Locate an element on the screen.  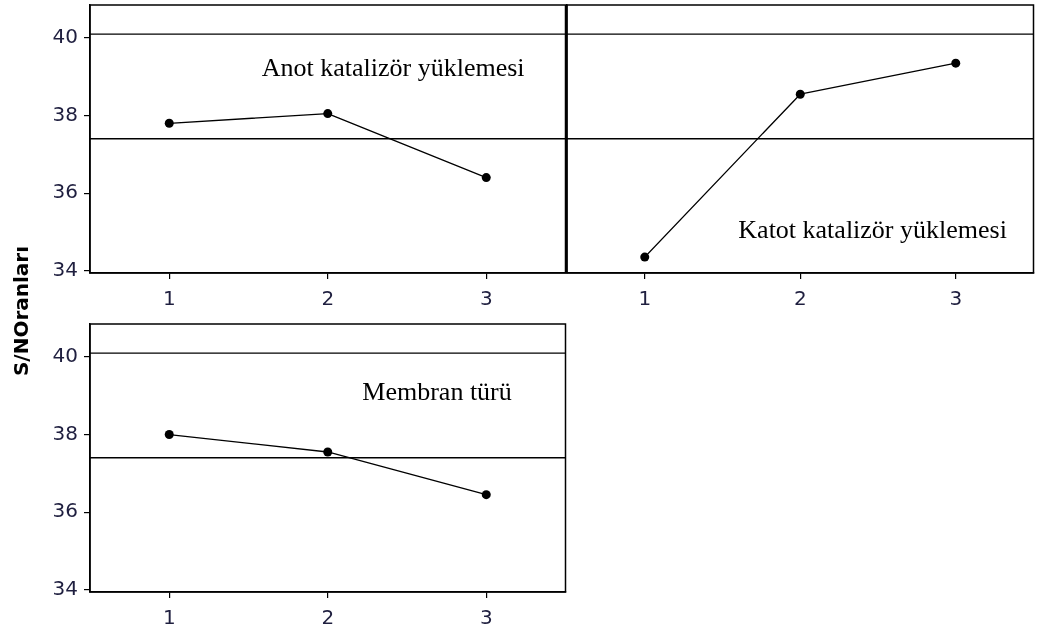
text: Anot katalizör yüklemesi is located at coordinates (393, 67).